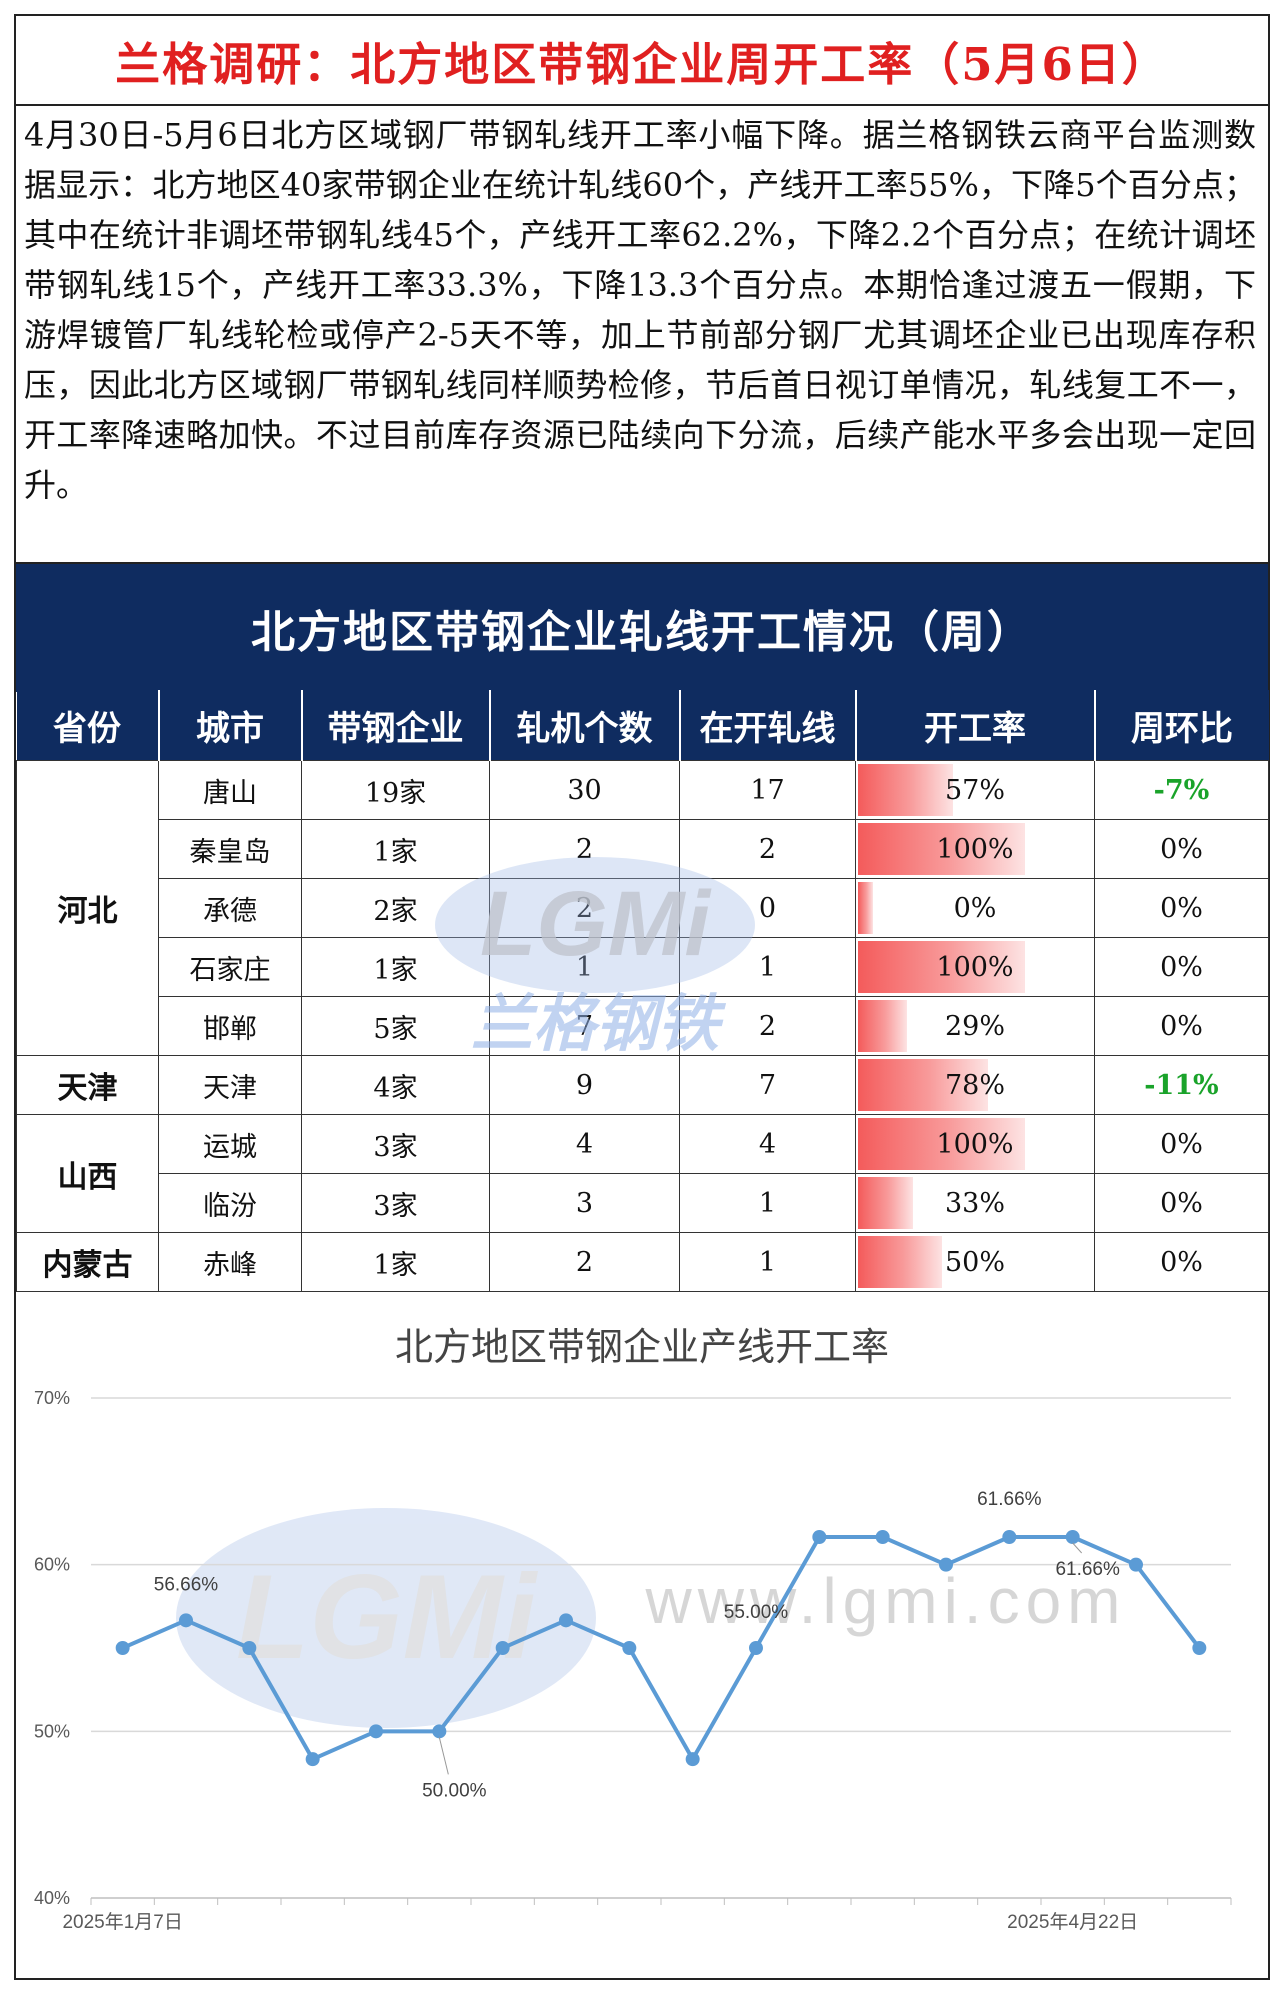  What do you see at coordinates (186, 1584) in the screenshot?
I see `data-label: 56.66%` at bounding box center [186, 1584].